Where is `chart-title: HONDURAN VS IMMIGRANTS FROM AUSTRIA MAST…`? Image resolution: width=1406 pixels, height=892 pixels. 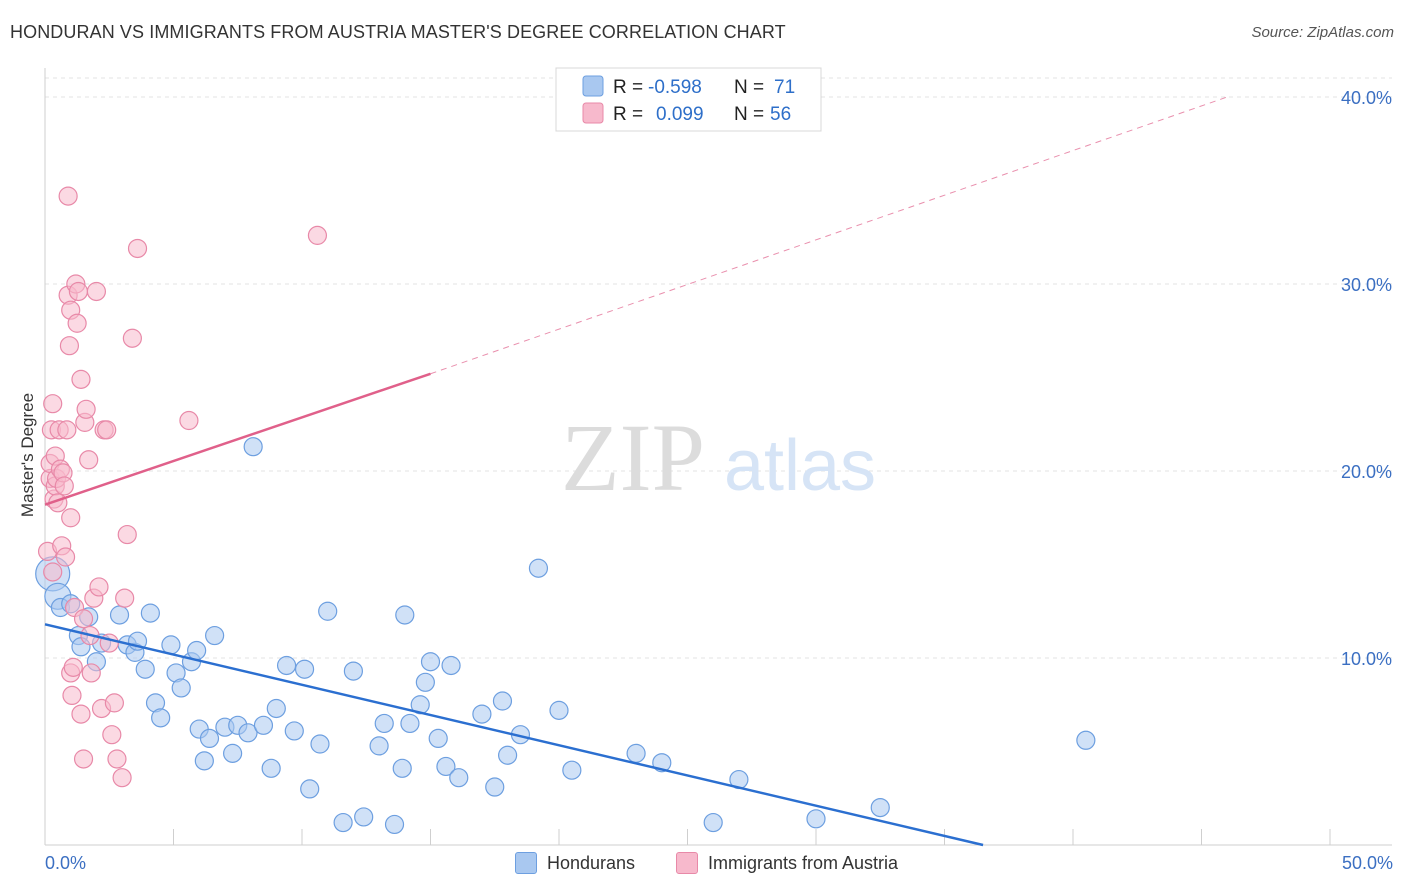 chart-title: HONDURAN VS IMMIGRANTS FROM AUSTRIA MAST… is located at coordinates (398, 32).